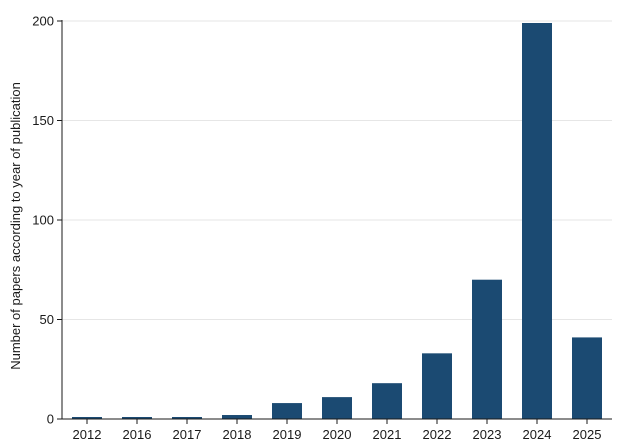 The width and height of the screenshot is (624, 443). I want to click on bar-2017, so click(187, 418).